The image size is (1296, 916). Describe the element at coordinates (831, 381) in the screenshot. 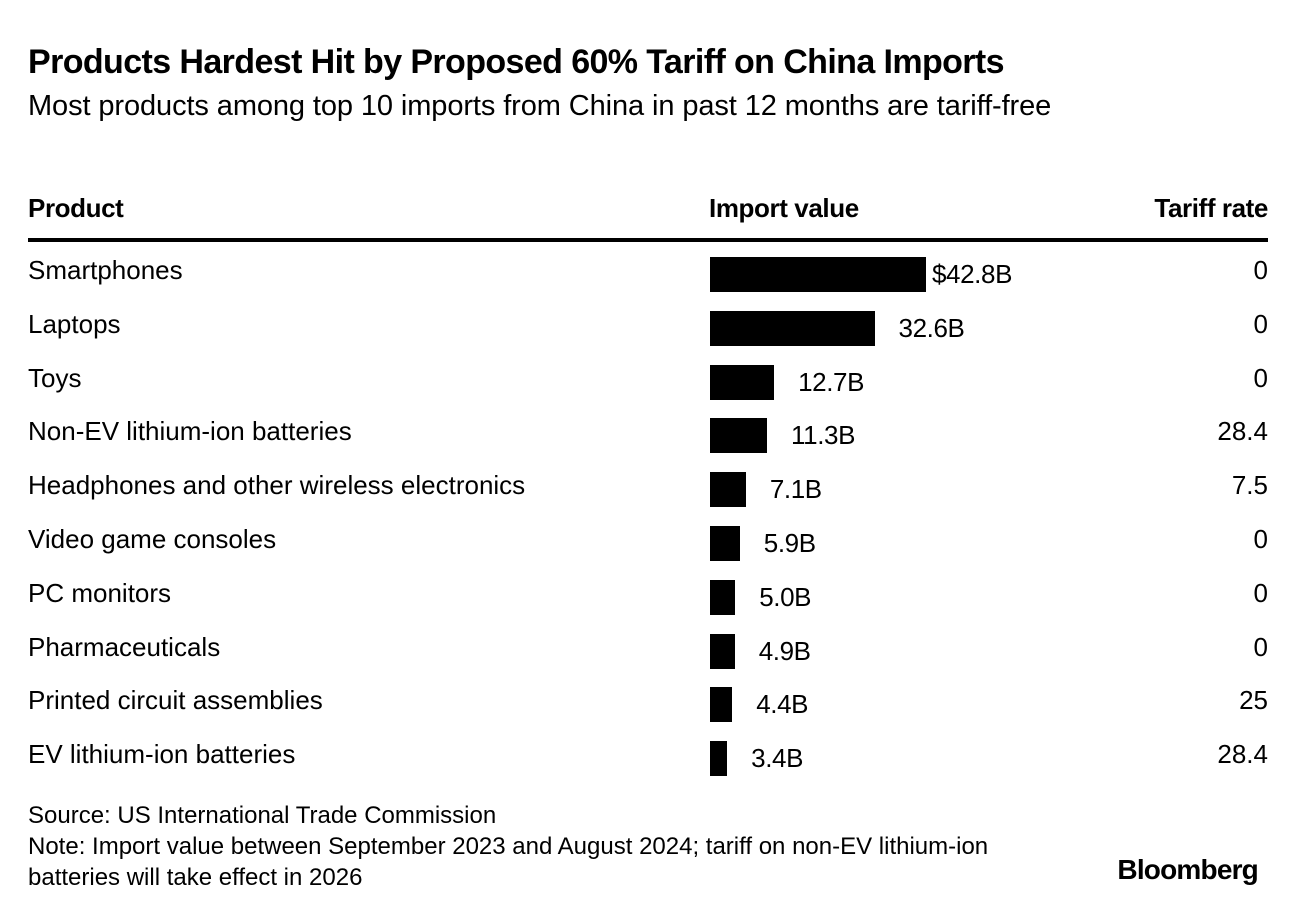

I see `import-value-label: 12.7B` at that location.